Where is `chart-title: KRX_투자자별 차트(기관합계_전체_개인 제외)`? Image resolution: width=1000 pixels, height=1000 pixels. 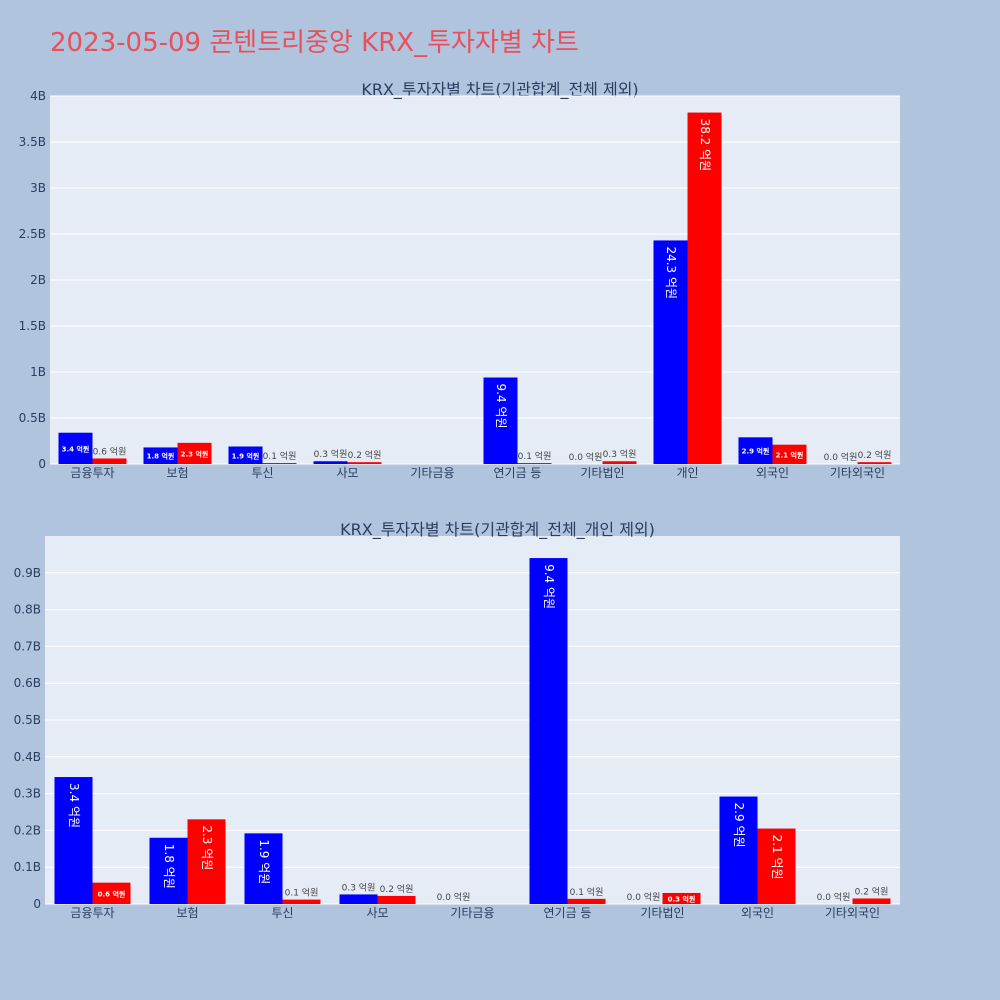
chart-title: KRX_투자자별 차트(기관합계_전체_개인 제외) is located at coordinates (497, 530).